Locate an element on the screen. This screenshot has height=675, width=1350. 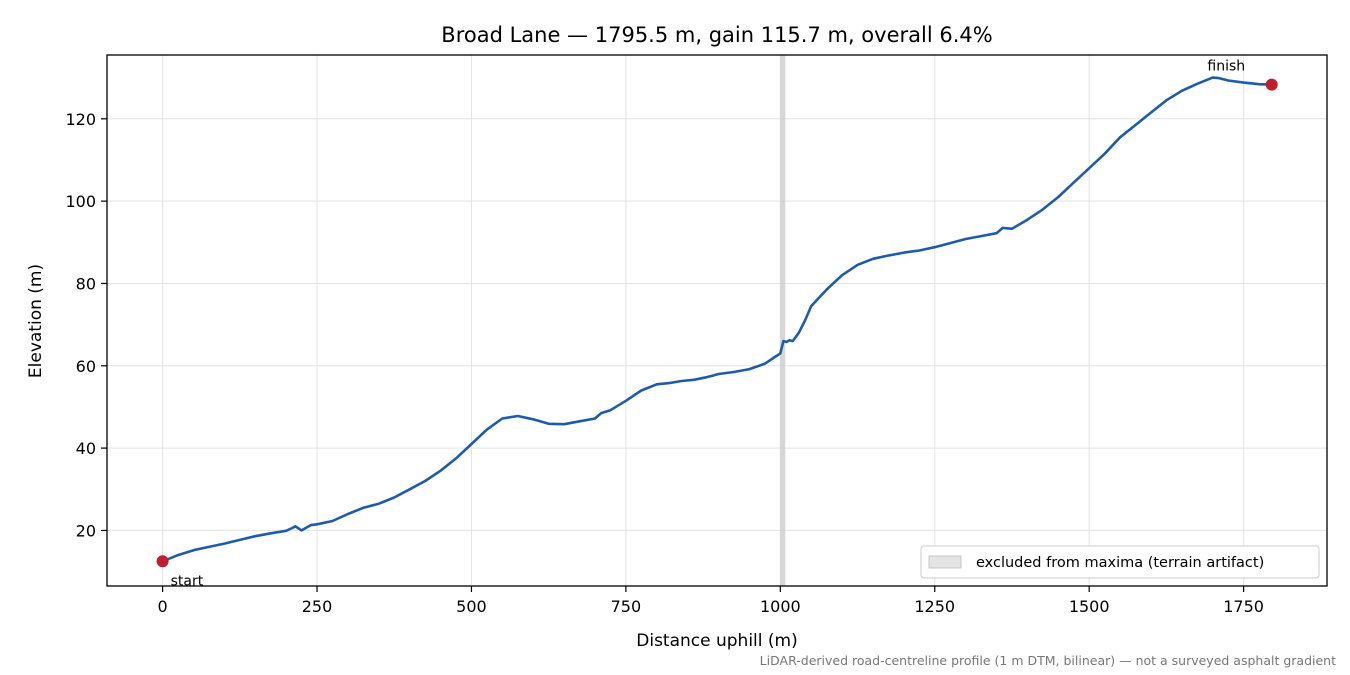
y-tick-label: 100 is located at coordinates (80, 201).